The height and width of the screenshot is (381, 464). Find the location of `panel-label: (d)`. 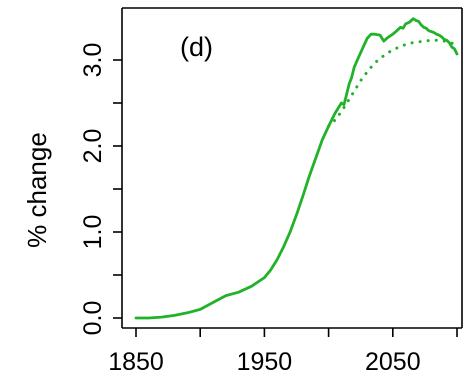

panel-label: (d) is located at coordinates (196, 47).